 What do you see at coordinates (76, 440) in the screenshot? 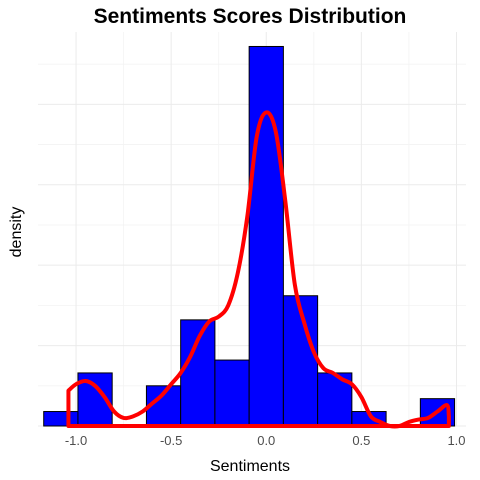
I see `x-tick-label: -1.0` at bounding box center [76, 440].